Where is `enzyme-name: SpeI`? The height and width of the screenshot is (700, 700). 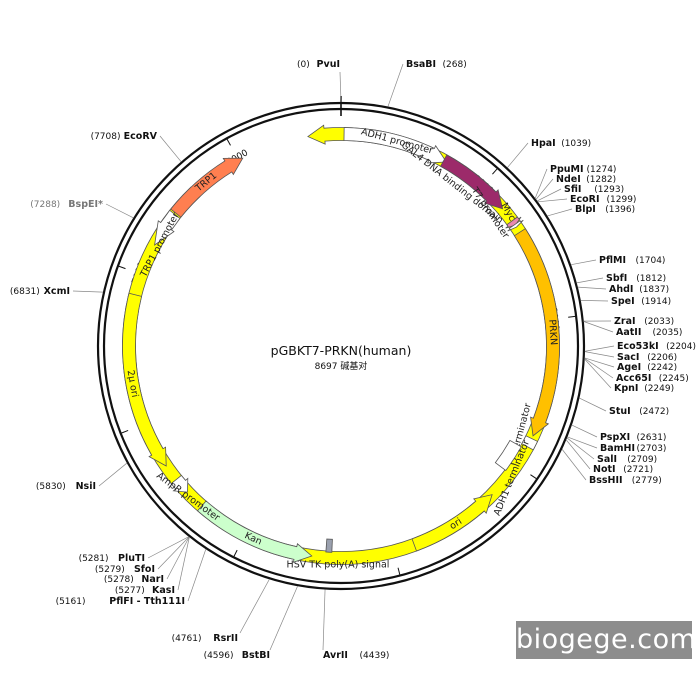
enzyme-name: SpeI is located at coordinates (623, 301).